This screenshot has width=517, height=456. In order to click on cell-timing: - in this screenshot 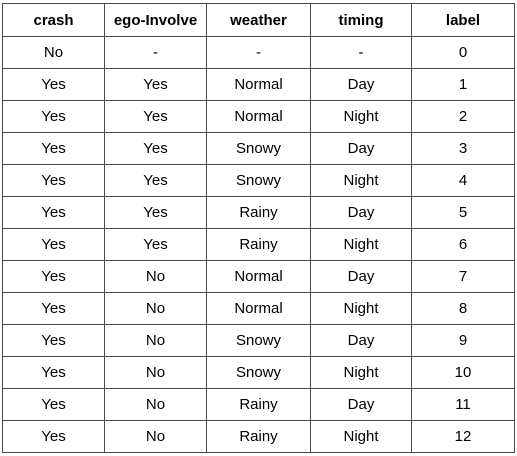, I will do `click(361, 52)`.